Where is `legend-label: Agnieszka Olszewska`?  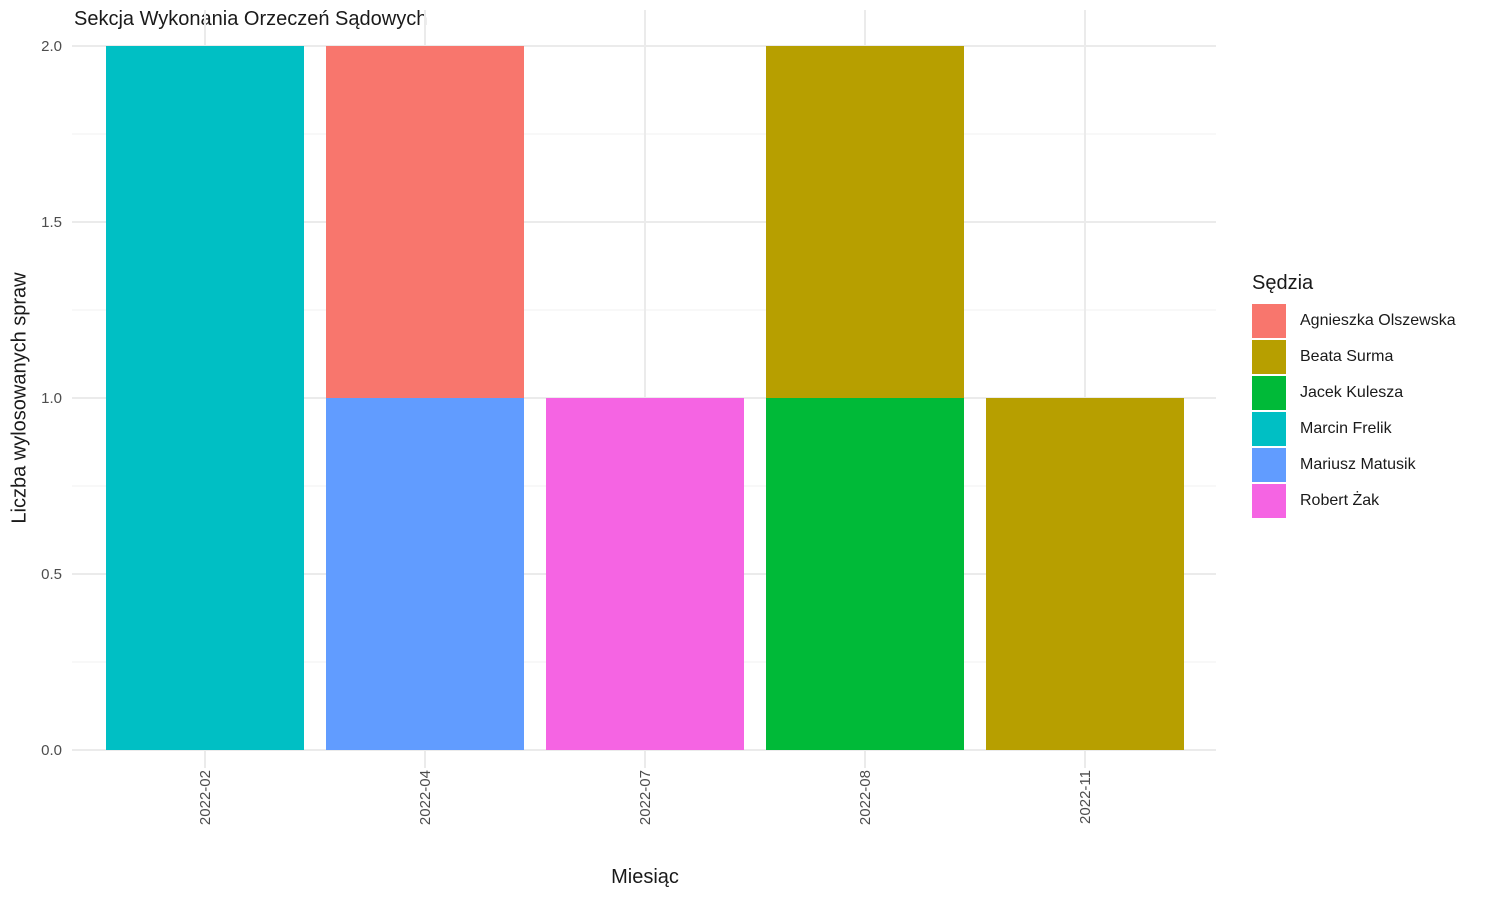 legend-label: Agnieszka Olszewska is located at coordinates (1378, 320).